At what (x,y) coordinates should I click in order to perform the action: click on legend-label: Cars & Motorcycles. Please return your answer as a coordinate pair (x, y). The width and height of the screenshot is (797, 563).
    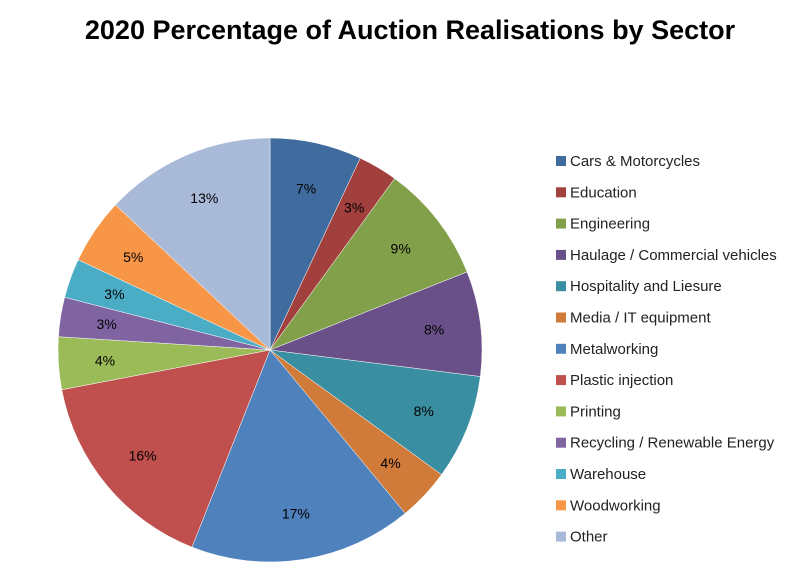
    Looking at the image, I should click on (635, 161).